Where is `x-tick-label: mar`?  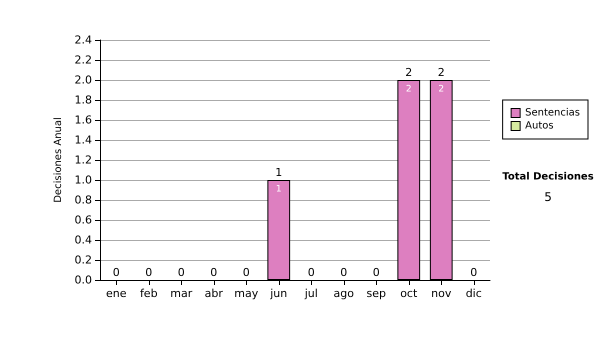 x-tick-label: mar is located at coordinates (181, 293).